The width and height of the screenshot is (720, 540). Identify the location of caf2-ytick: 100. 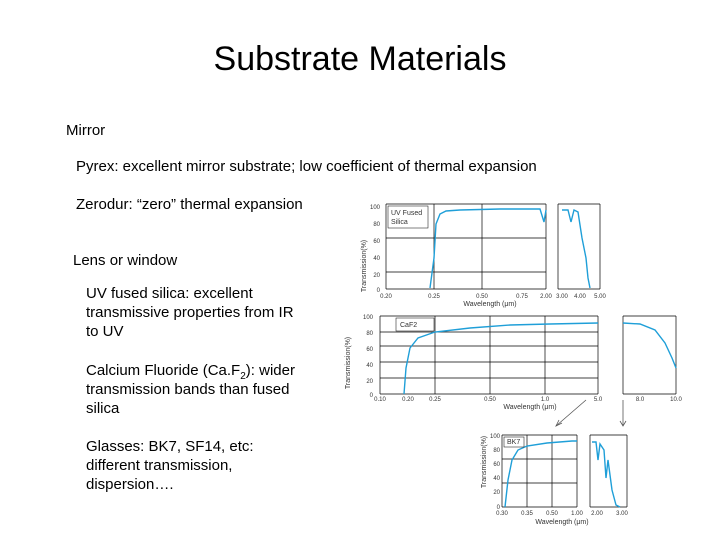
(368, 318).